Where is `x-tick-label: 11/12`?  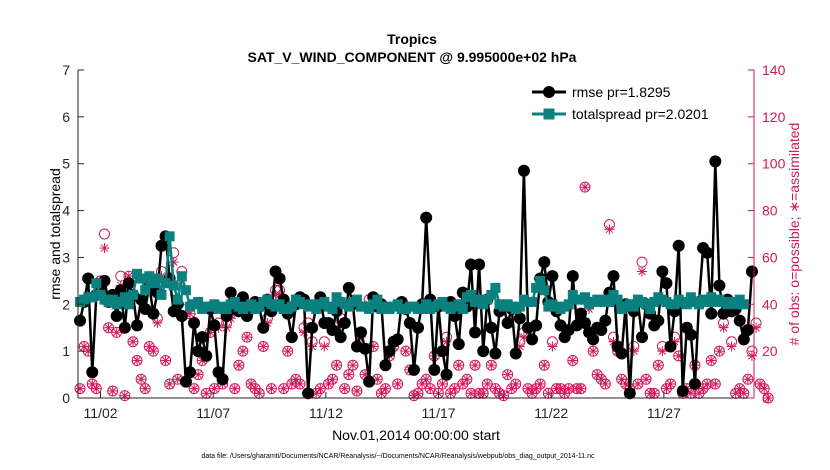 x-tick-label: 11/12 is located at coordinates (326, 413).